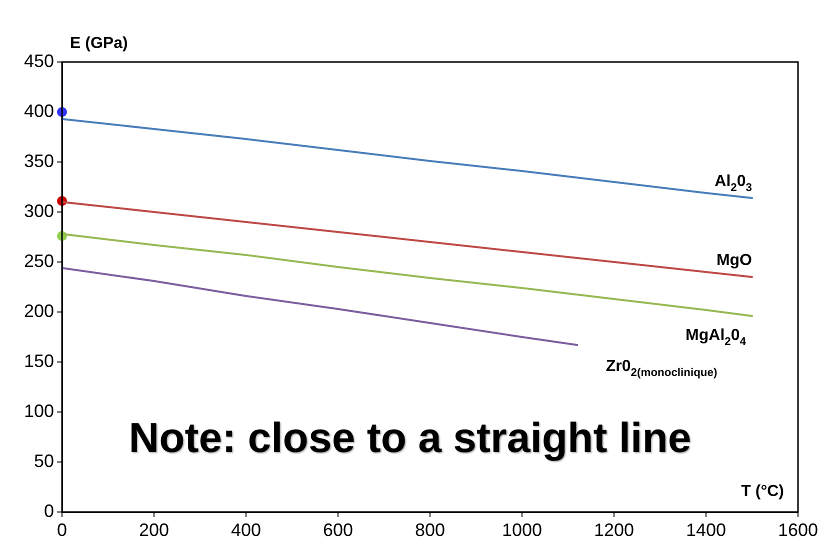 The image size is (823, 546). What do you see at coordinates (430, 530) in the screenshot?
I see `x-tick-label: 800` at bounding box center [430, 530].